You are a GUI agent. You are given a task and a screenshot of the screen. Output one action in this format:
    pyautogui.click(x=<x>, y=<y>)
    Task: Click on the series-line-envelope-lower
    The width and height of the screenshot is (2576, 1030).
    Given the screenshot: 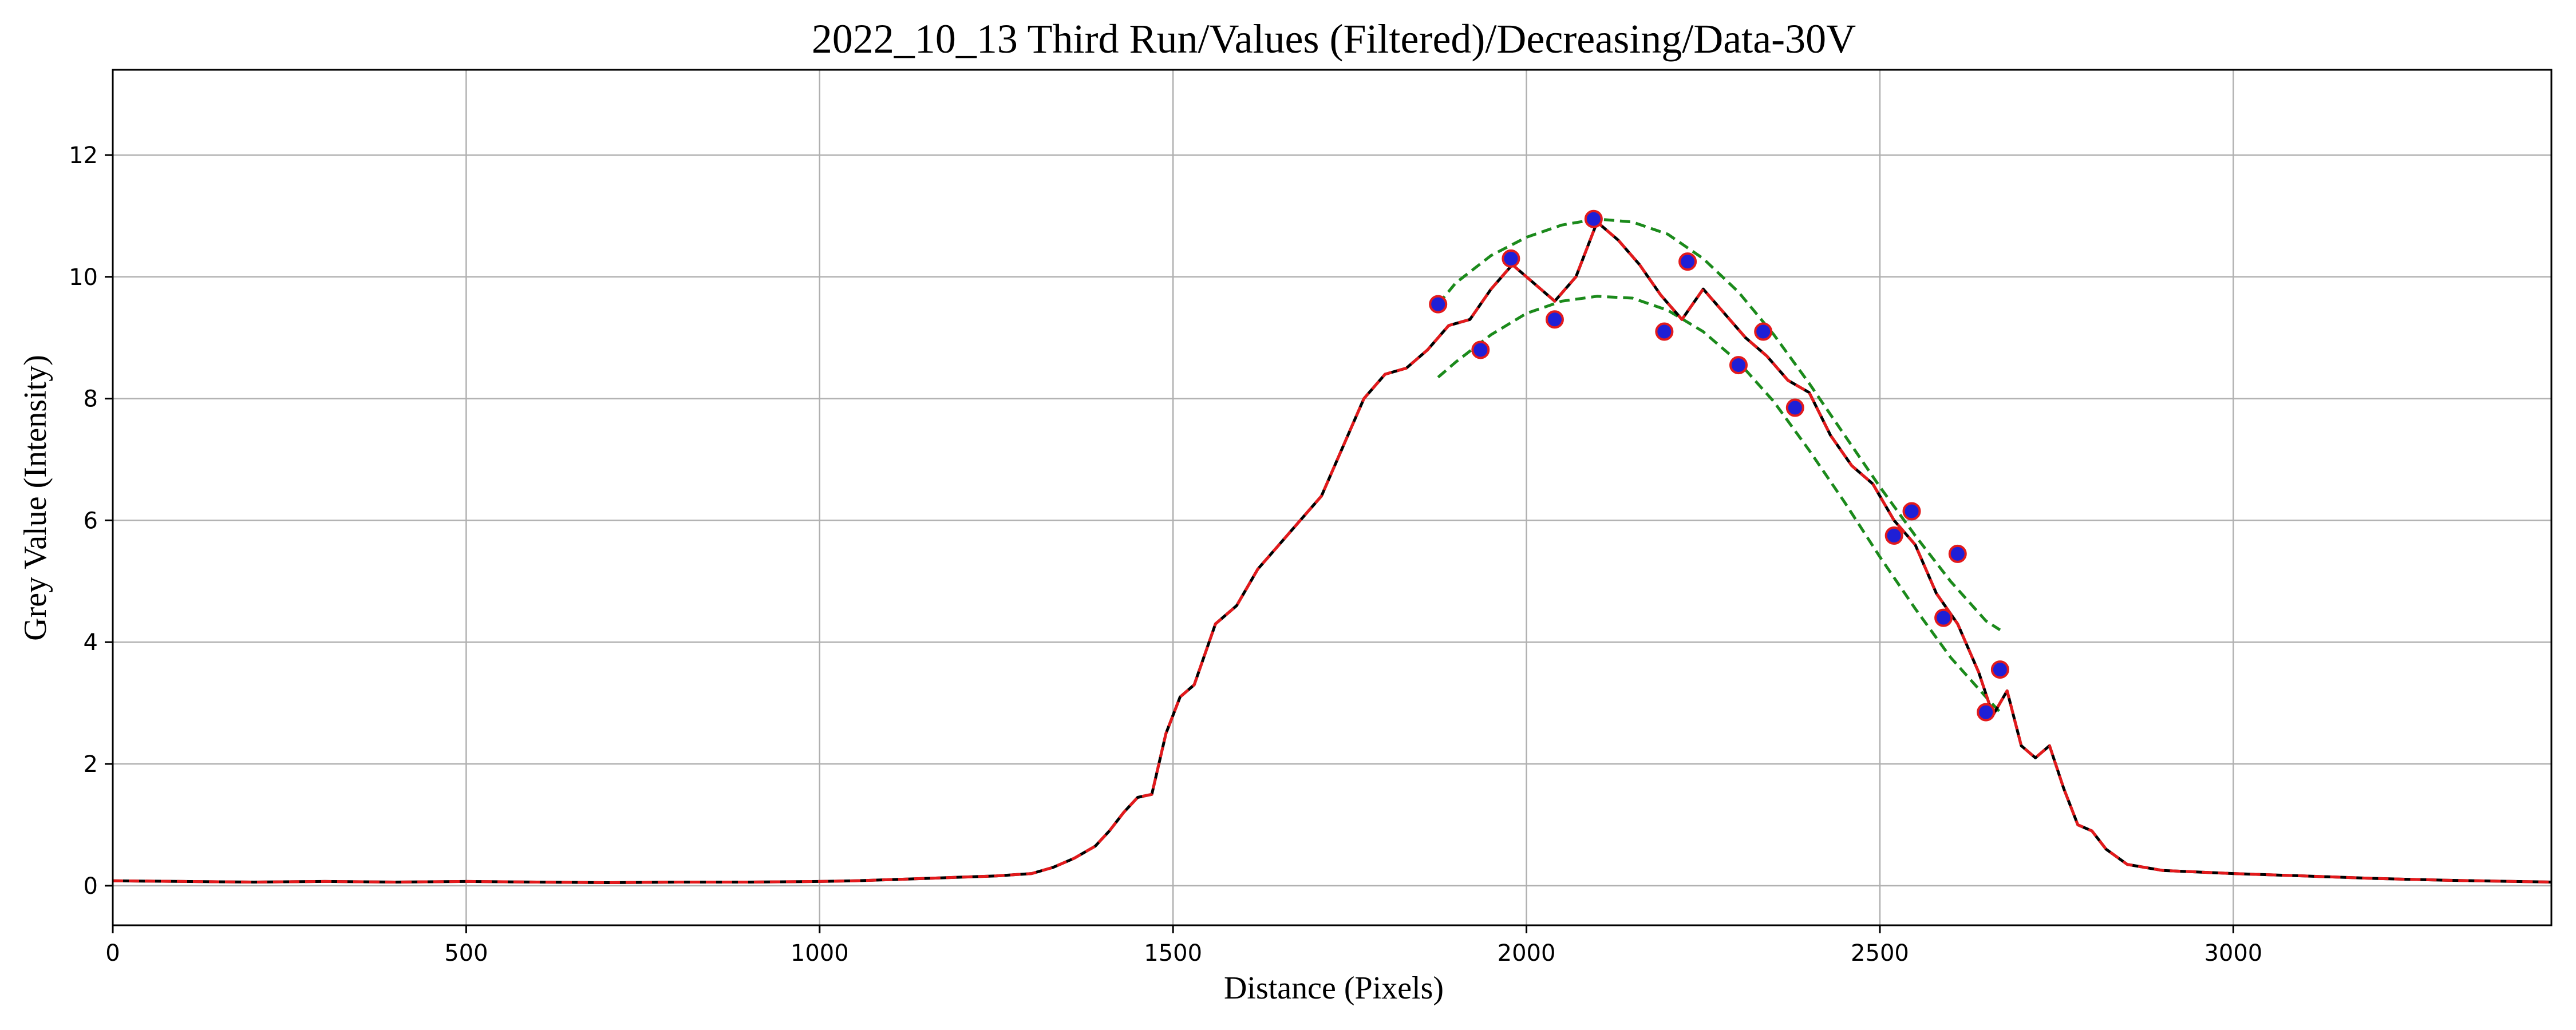 What is the action you would take?
    pyautogui.click(x=1719, y=504)
    